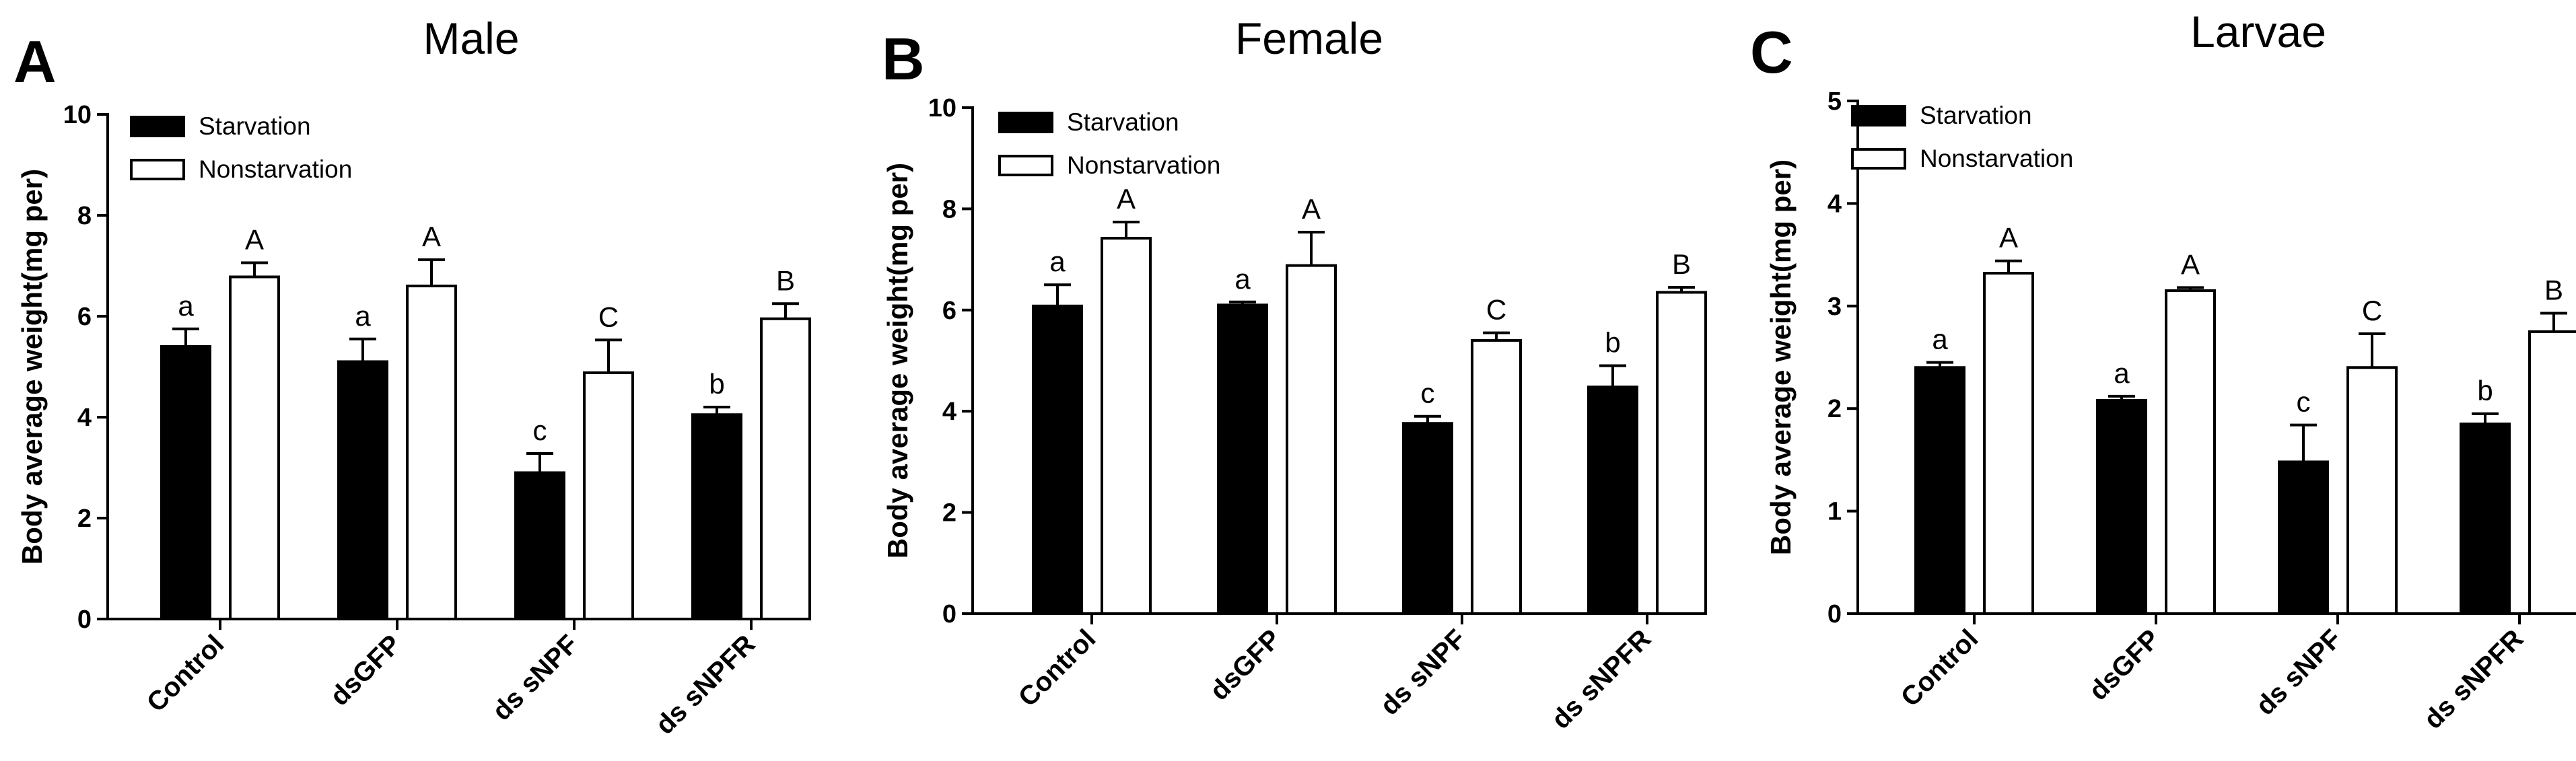  What do you see at coordinates (1309, 38) in the screenshot?
I see `chart-title: Female` at bounding box center [1309, 38].